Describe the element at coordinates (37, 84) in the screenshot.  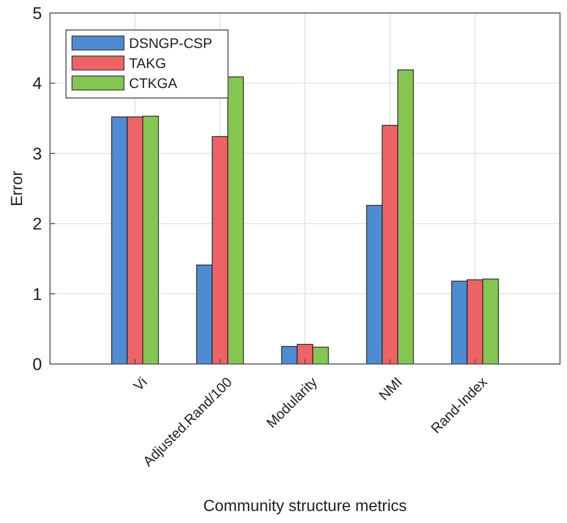
I see `y-tick-label: 4` at that location.